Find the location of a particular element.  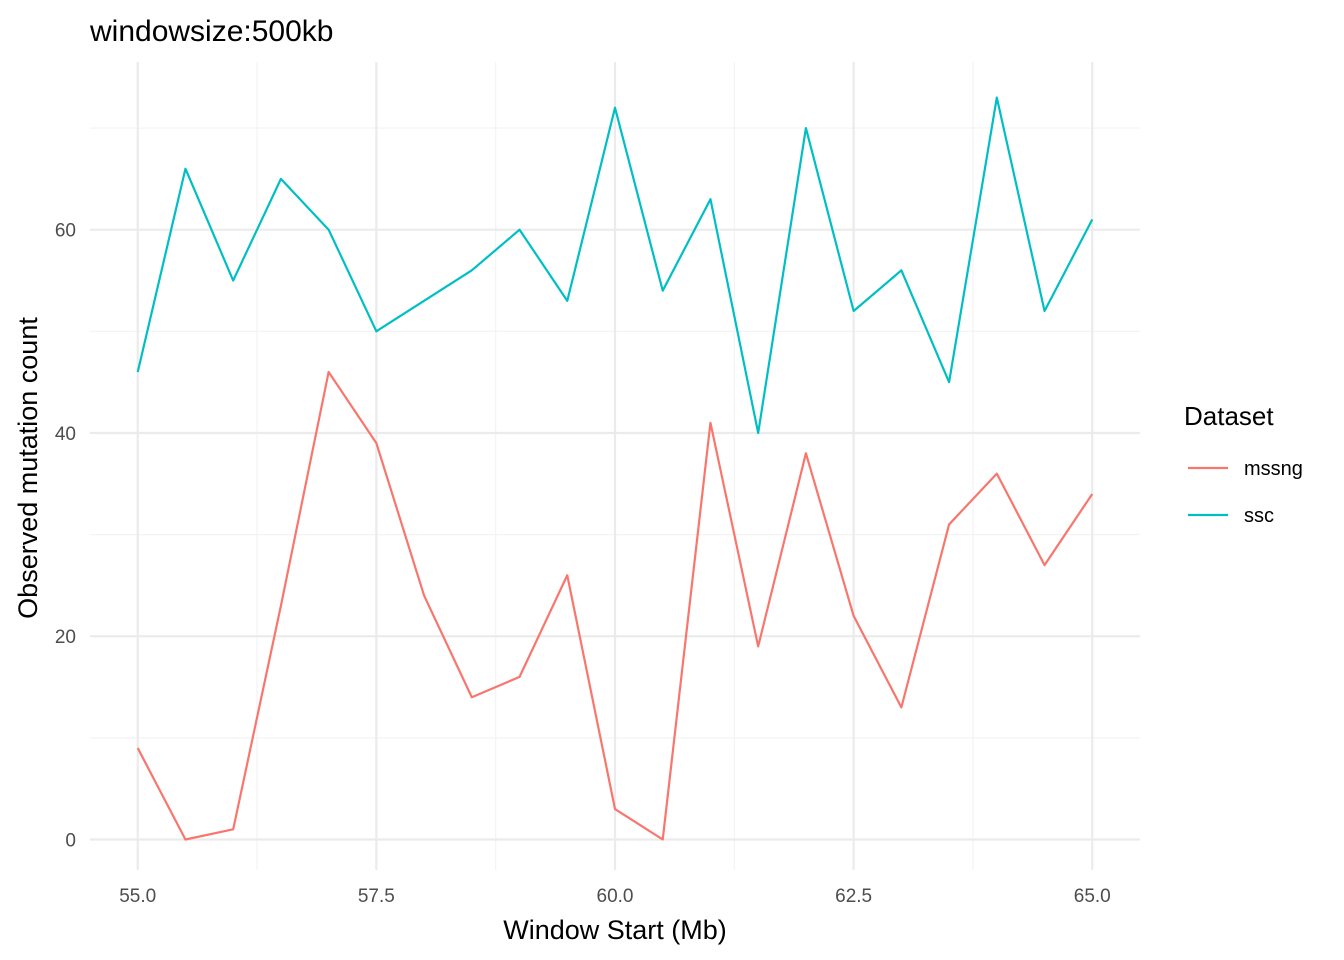

y-axis-title: Observed mutation count is located at coordinates (28, 468).